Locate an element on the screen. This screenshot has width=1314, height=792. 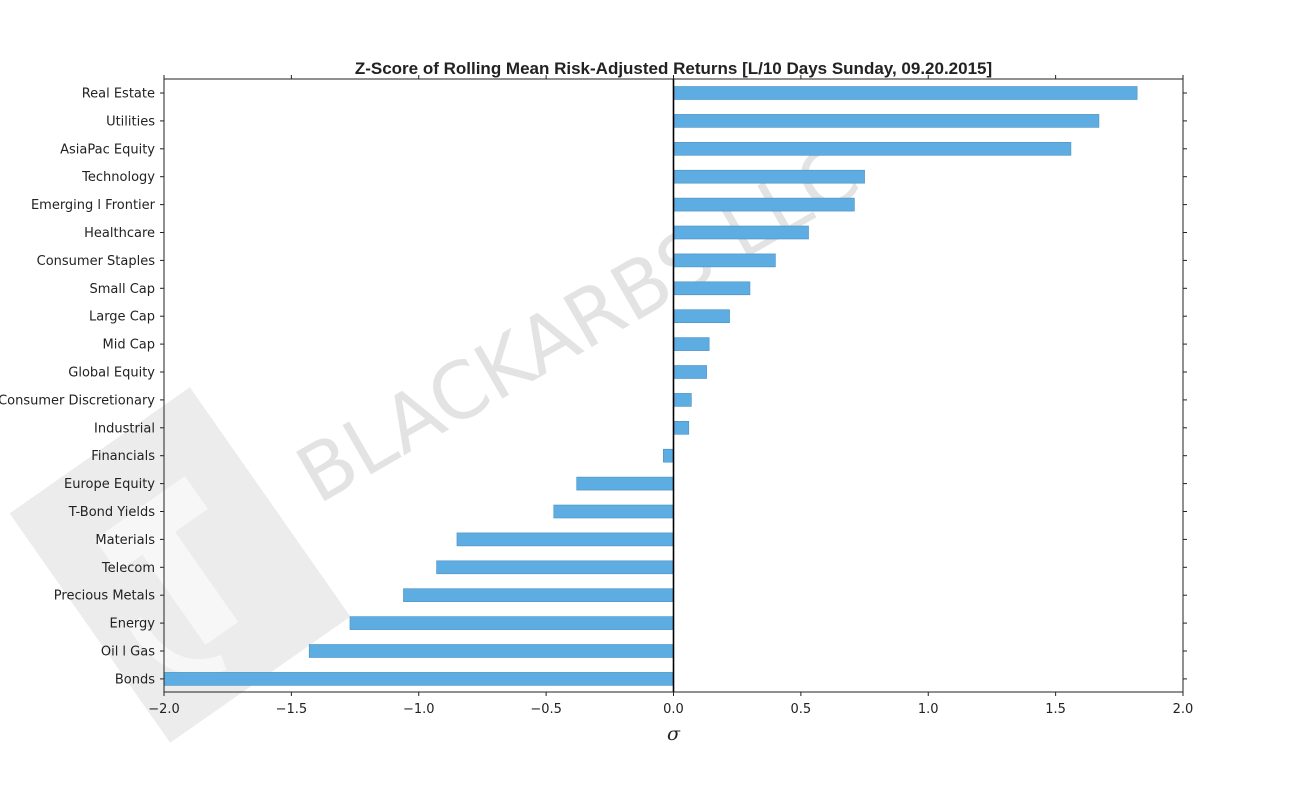
category-label: AsiaPac Equity is located at coordinates (107, 149).